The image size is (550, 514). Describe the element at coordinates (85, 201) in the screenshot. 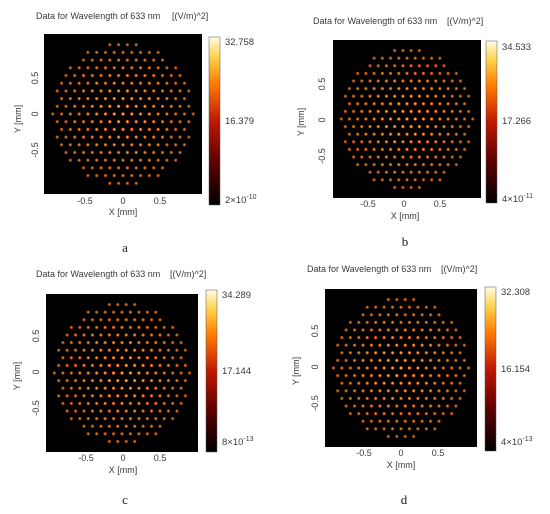

I see `x-tick-label: -0.5` at that location.